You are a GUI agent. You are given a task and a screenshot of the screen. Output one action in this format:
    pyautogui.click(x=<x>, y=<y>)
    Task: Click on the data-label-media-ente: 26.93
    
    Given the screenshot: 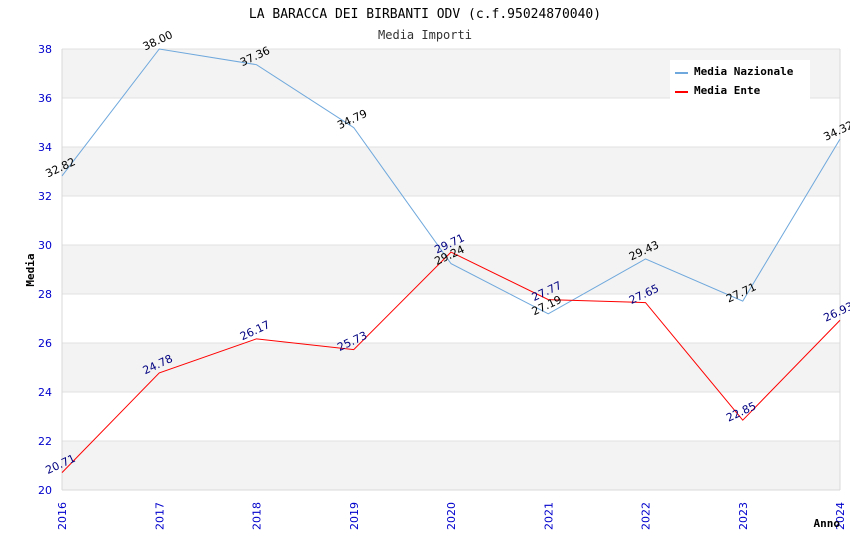 What is the action you would take?
    pyautogui.click(x=835, y=311)
    